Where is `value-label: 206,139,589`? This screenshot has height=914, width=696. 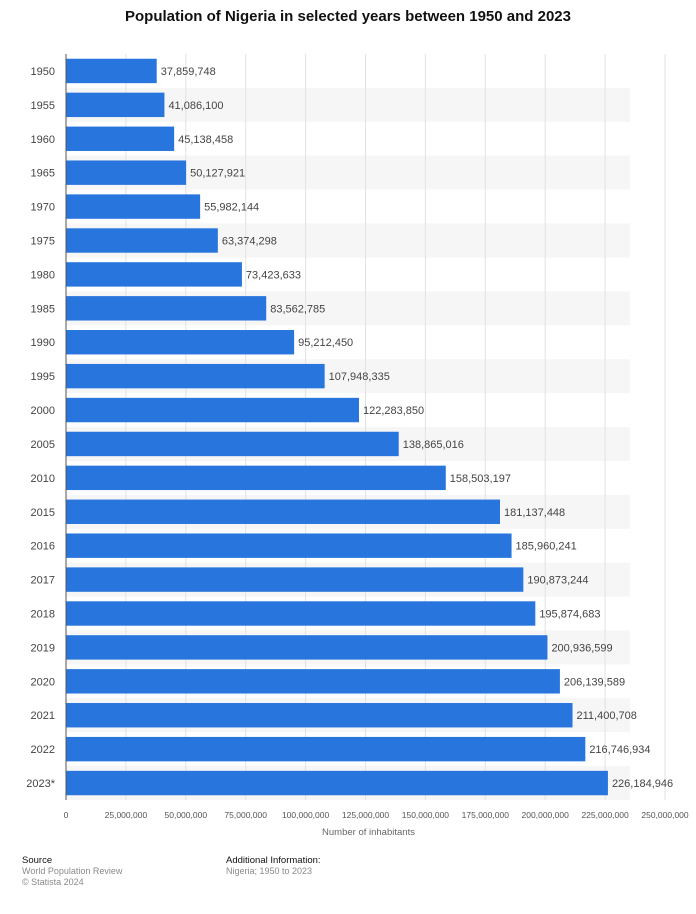 value-label: 206,139,589 is located at coordinates (594, 682).